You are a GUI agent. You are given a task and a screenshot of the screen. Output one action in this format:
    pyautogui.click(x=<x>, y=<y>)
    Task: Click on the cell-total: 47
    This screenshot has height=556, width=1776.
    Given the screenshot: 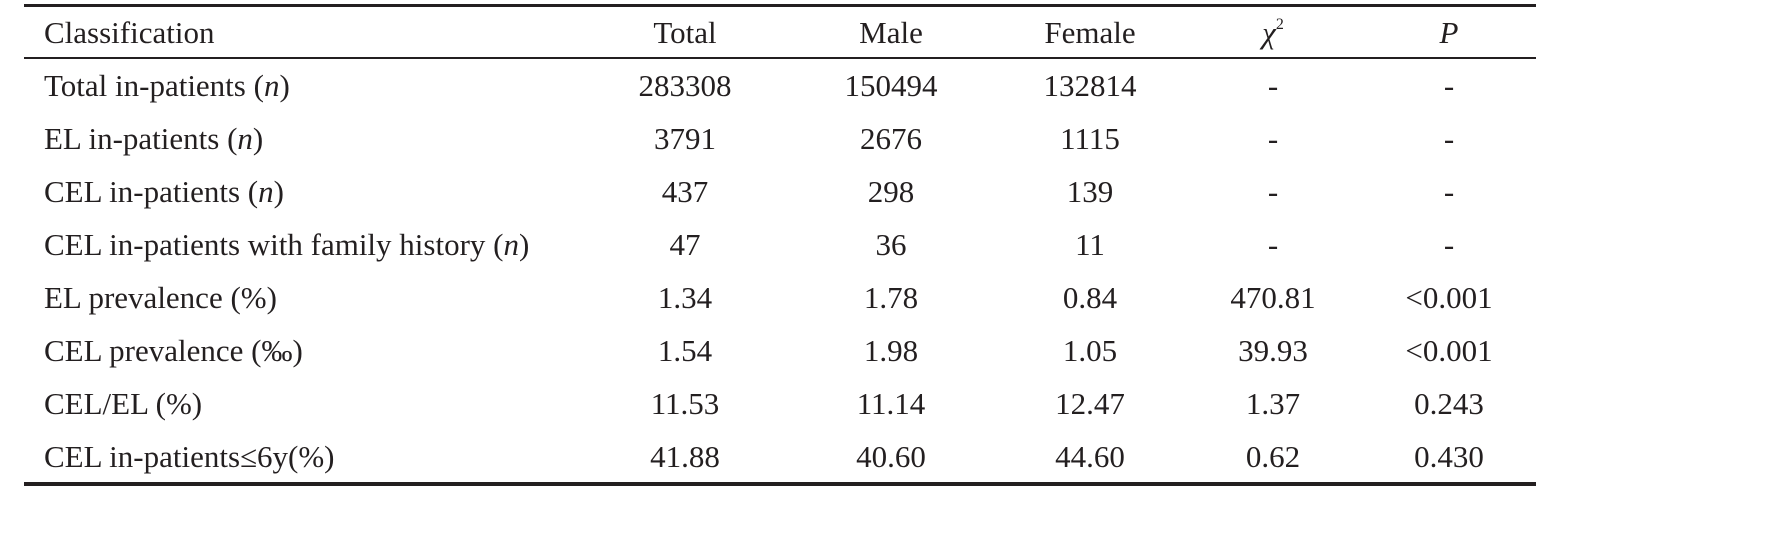 What is the action you would take?
    pyautogui.click(x=685, y=244)
    